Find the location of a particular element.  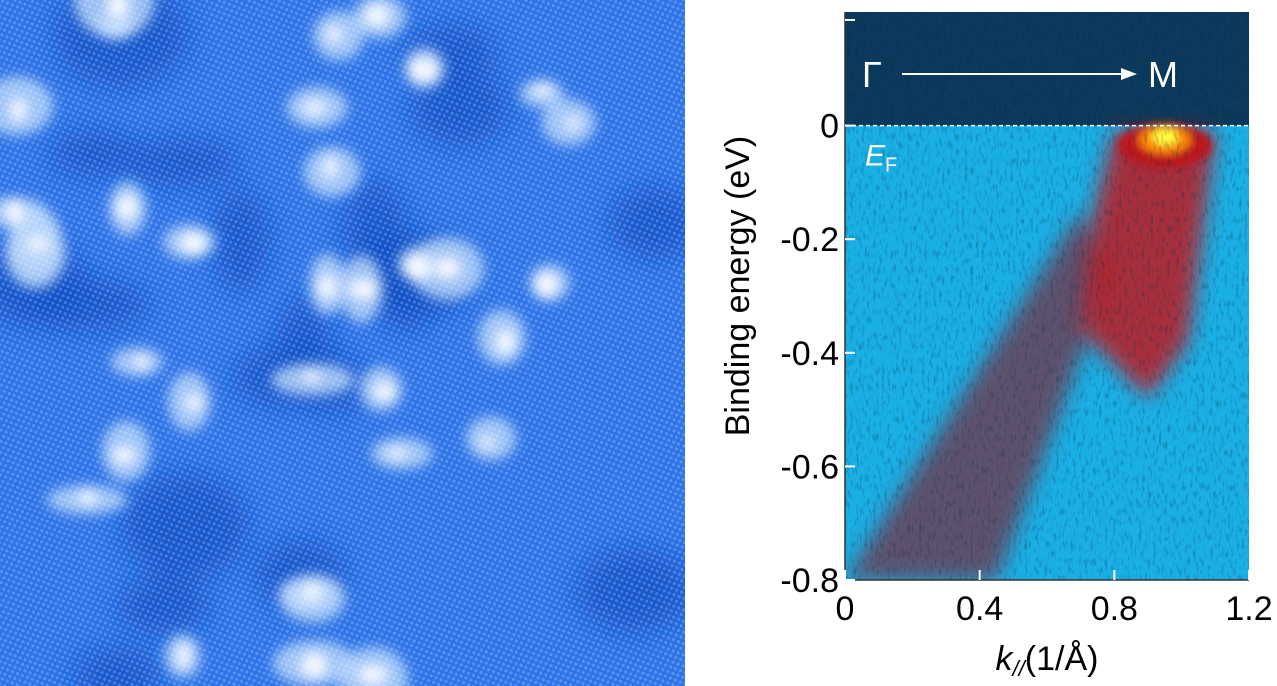

fermi-level-label: EF is located at coordinates (881, 158).